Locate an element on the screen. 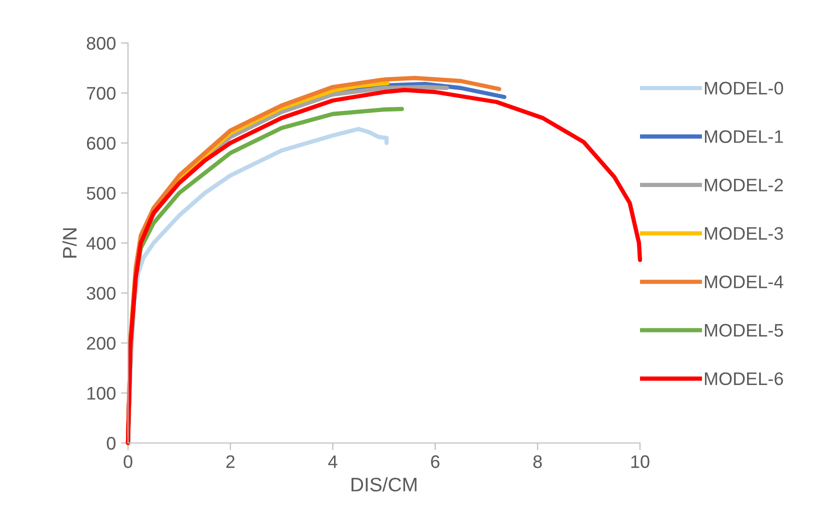 This screenshot has width=827, height=522. x-tick-label: 4 is located at coordinates (333, 461).